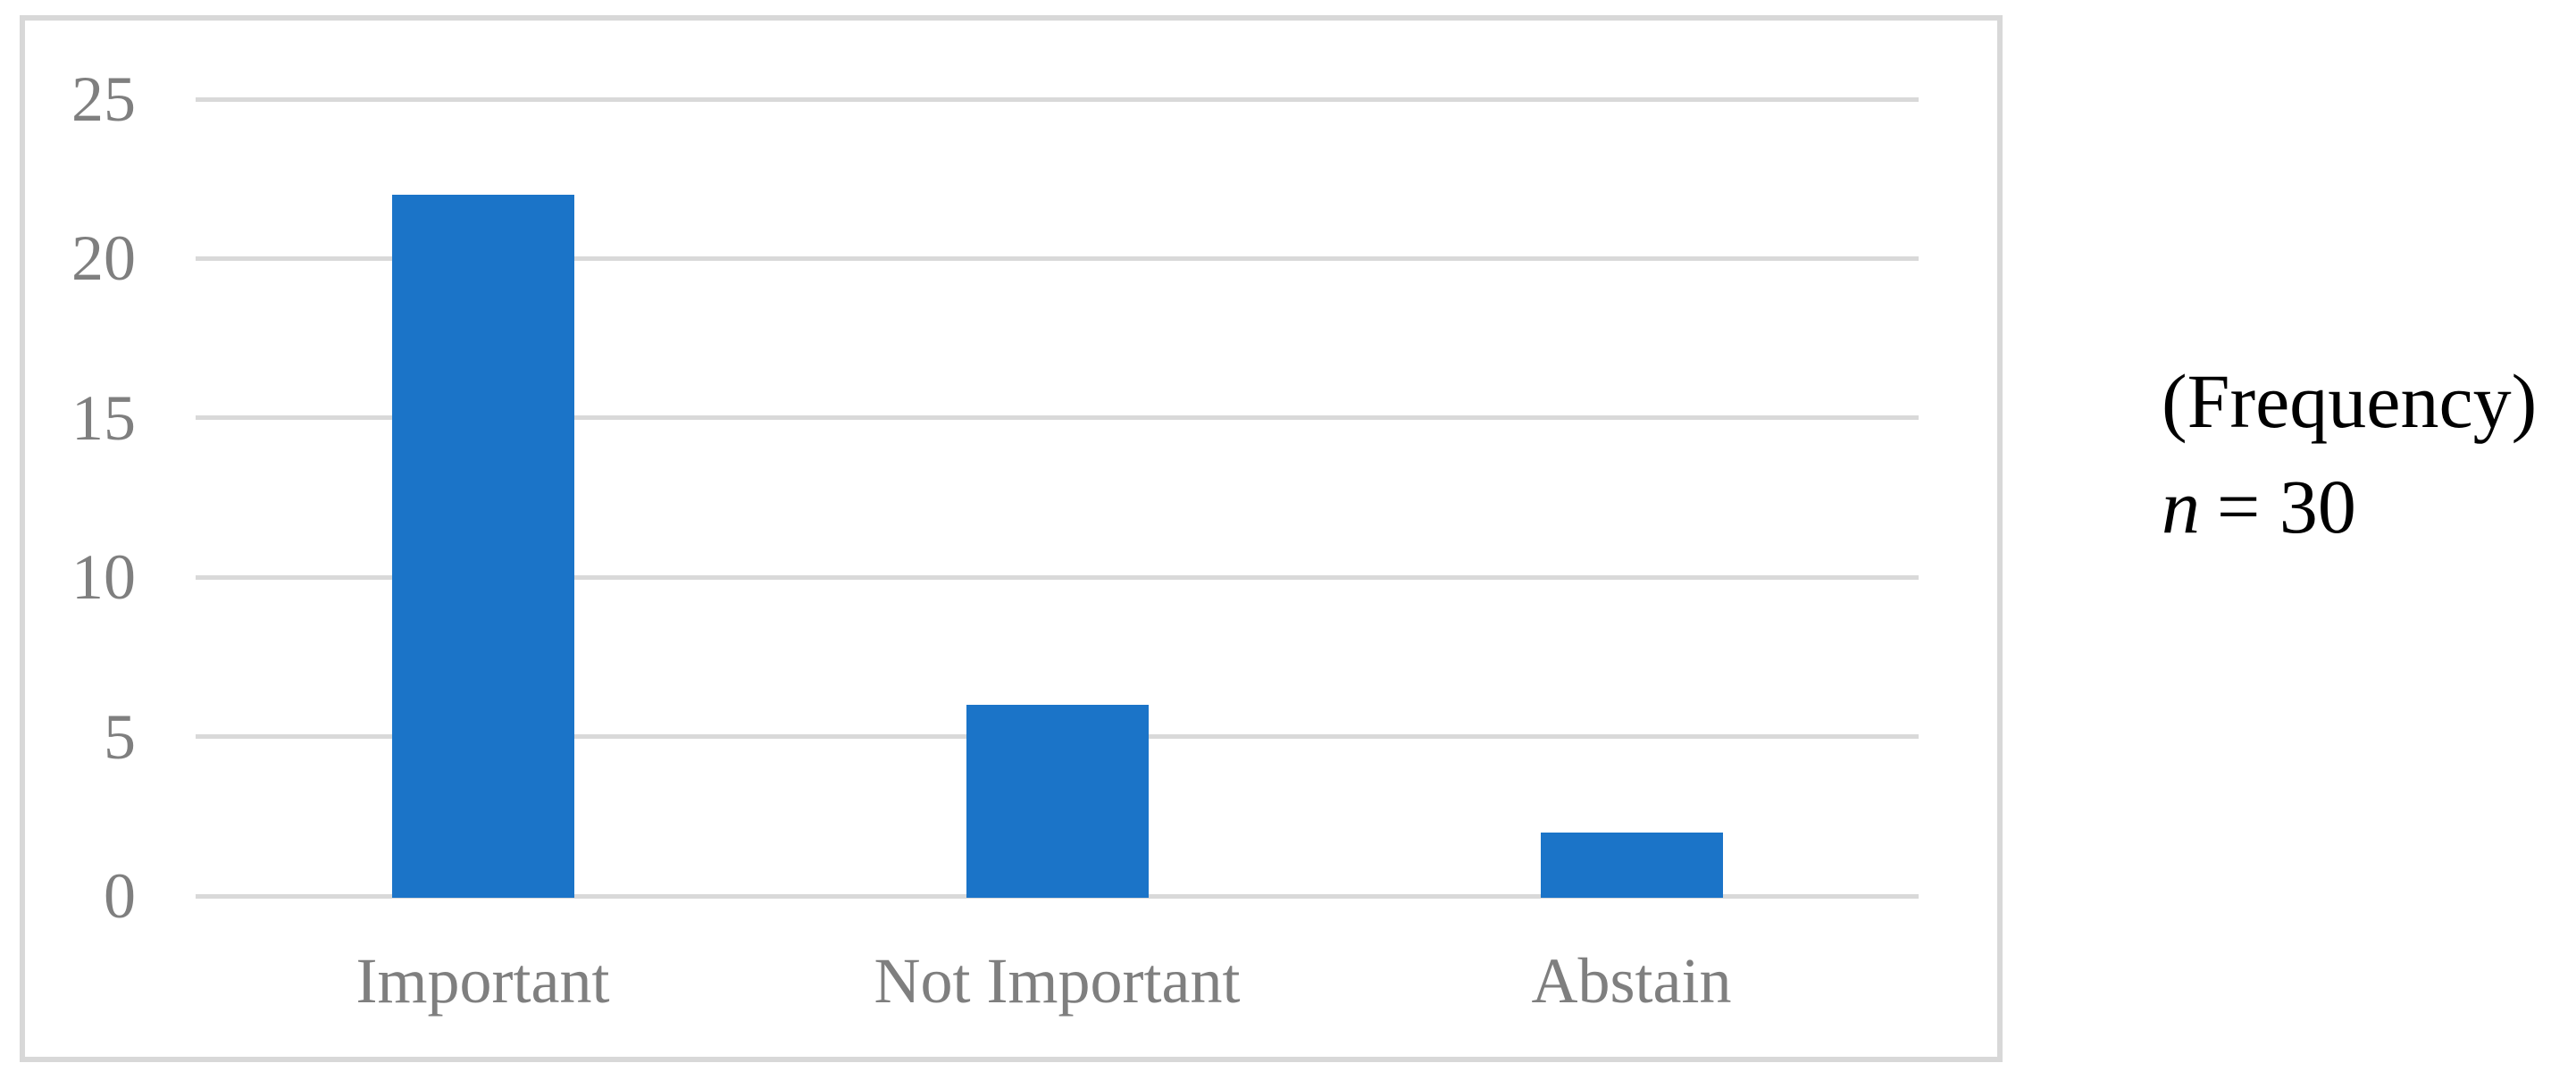 The width and height of the screenshot is (2576, 1080). I want to click on annotation-sample-size: n = 30, so click(2350, 506).